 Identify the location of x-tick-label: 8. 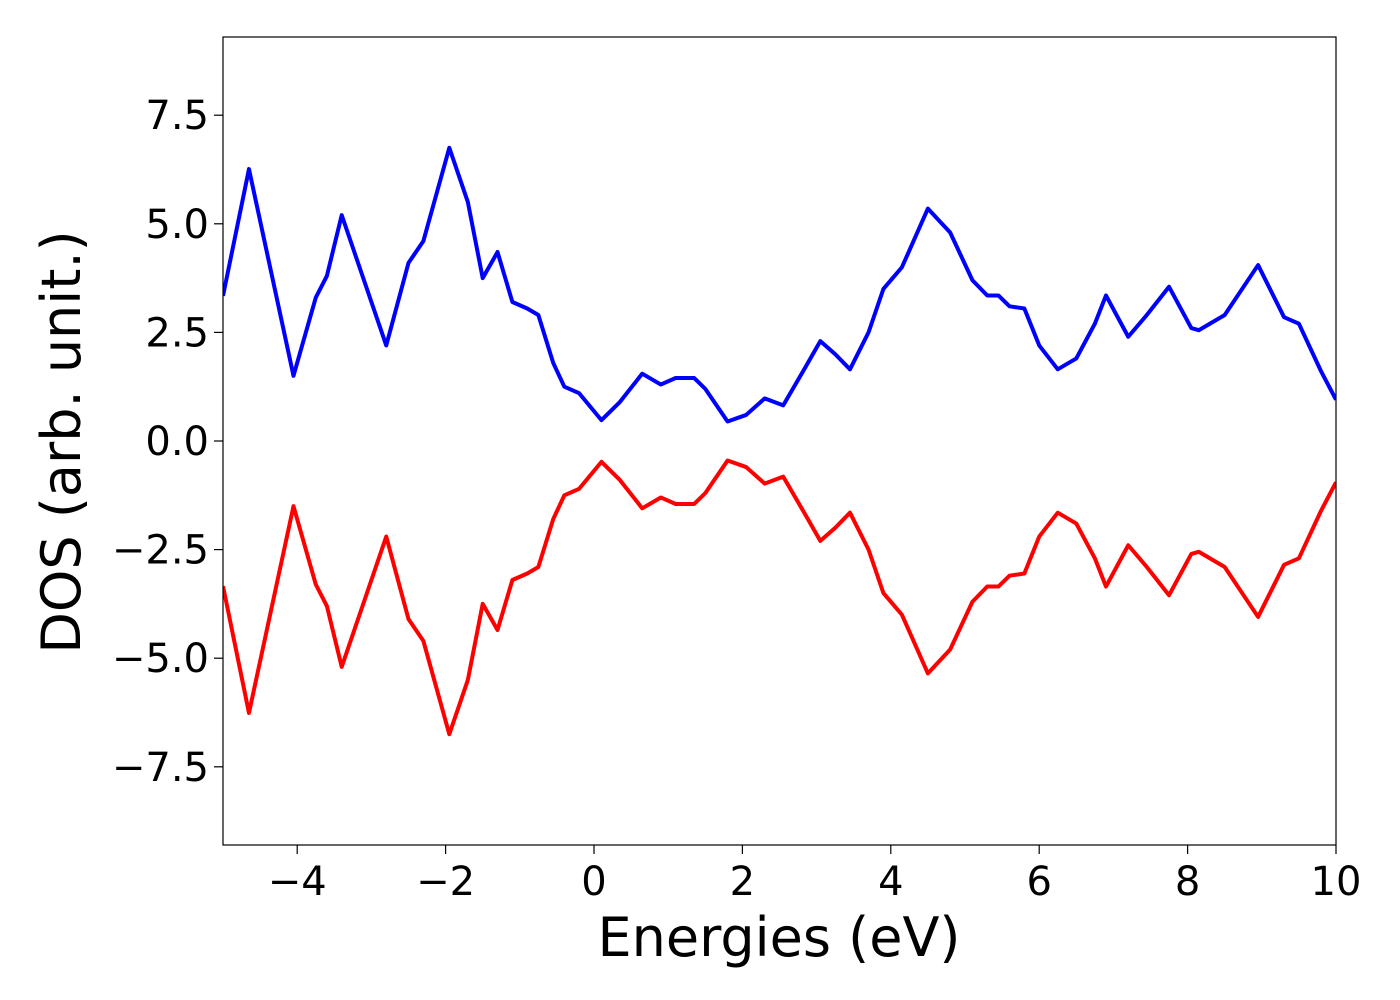
(1187, 882).